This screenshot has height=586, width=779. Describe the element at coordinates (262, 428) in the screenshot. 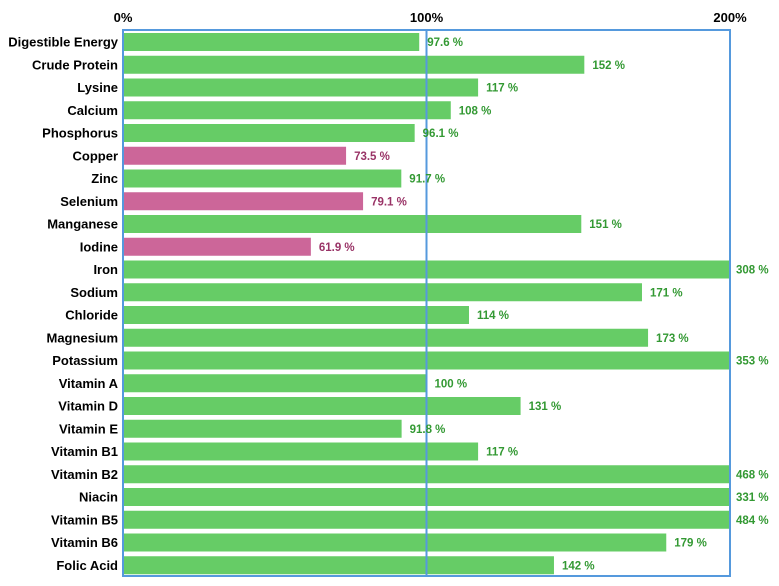

I see `bar-vitamin-e` at that location.